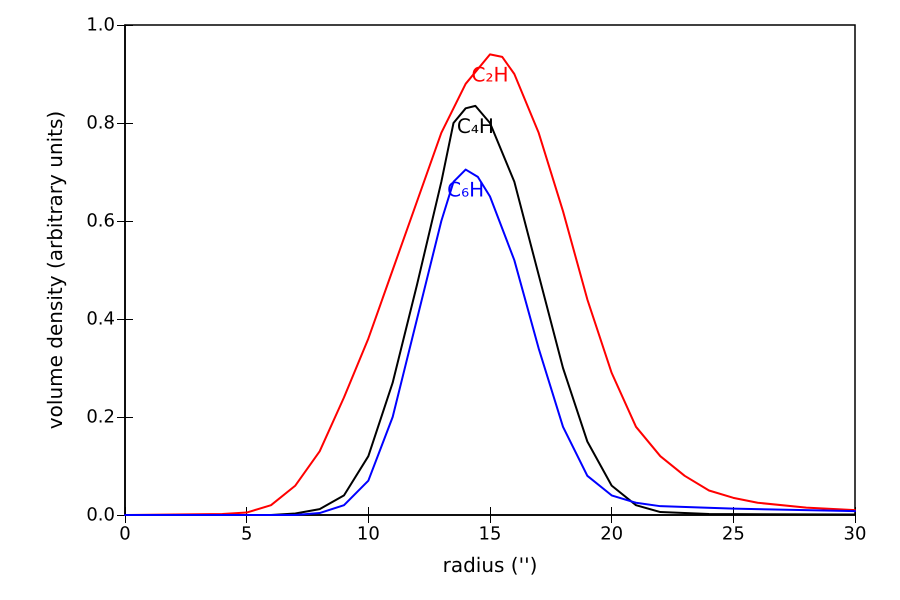 The image size is (900, 600). What do you see at coordinates (490, 565) in the screenshot?
I see `x-axis-title: radius ('')` at bounding box center [490, 565].